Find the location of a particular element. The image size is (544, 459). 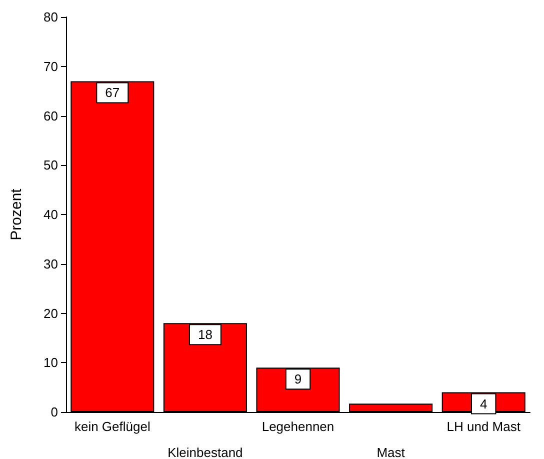

data-label: 4 is located at coordinates (484, 404).